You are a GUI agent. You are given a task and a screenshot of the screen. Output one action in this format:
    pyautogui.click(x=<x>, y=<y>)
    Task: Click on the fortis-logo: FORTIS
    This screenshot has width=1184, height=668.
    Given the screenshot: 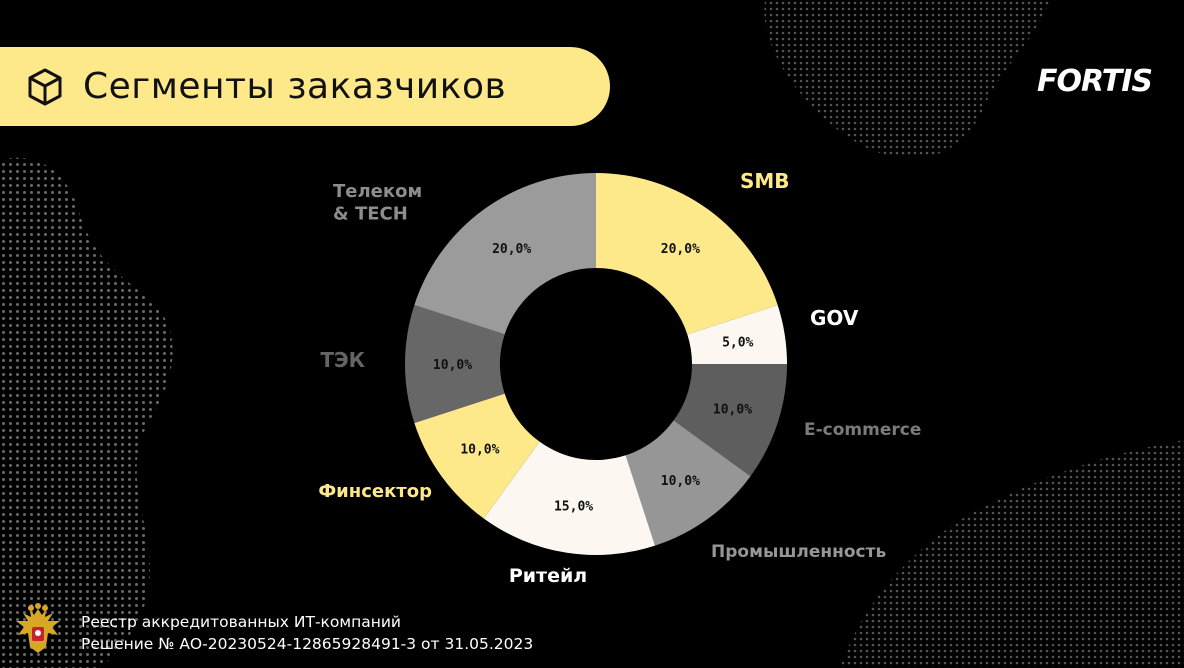 What is the action you would take?
    pyautogui.click(x=1095, y=81)
    